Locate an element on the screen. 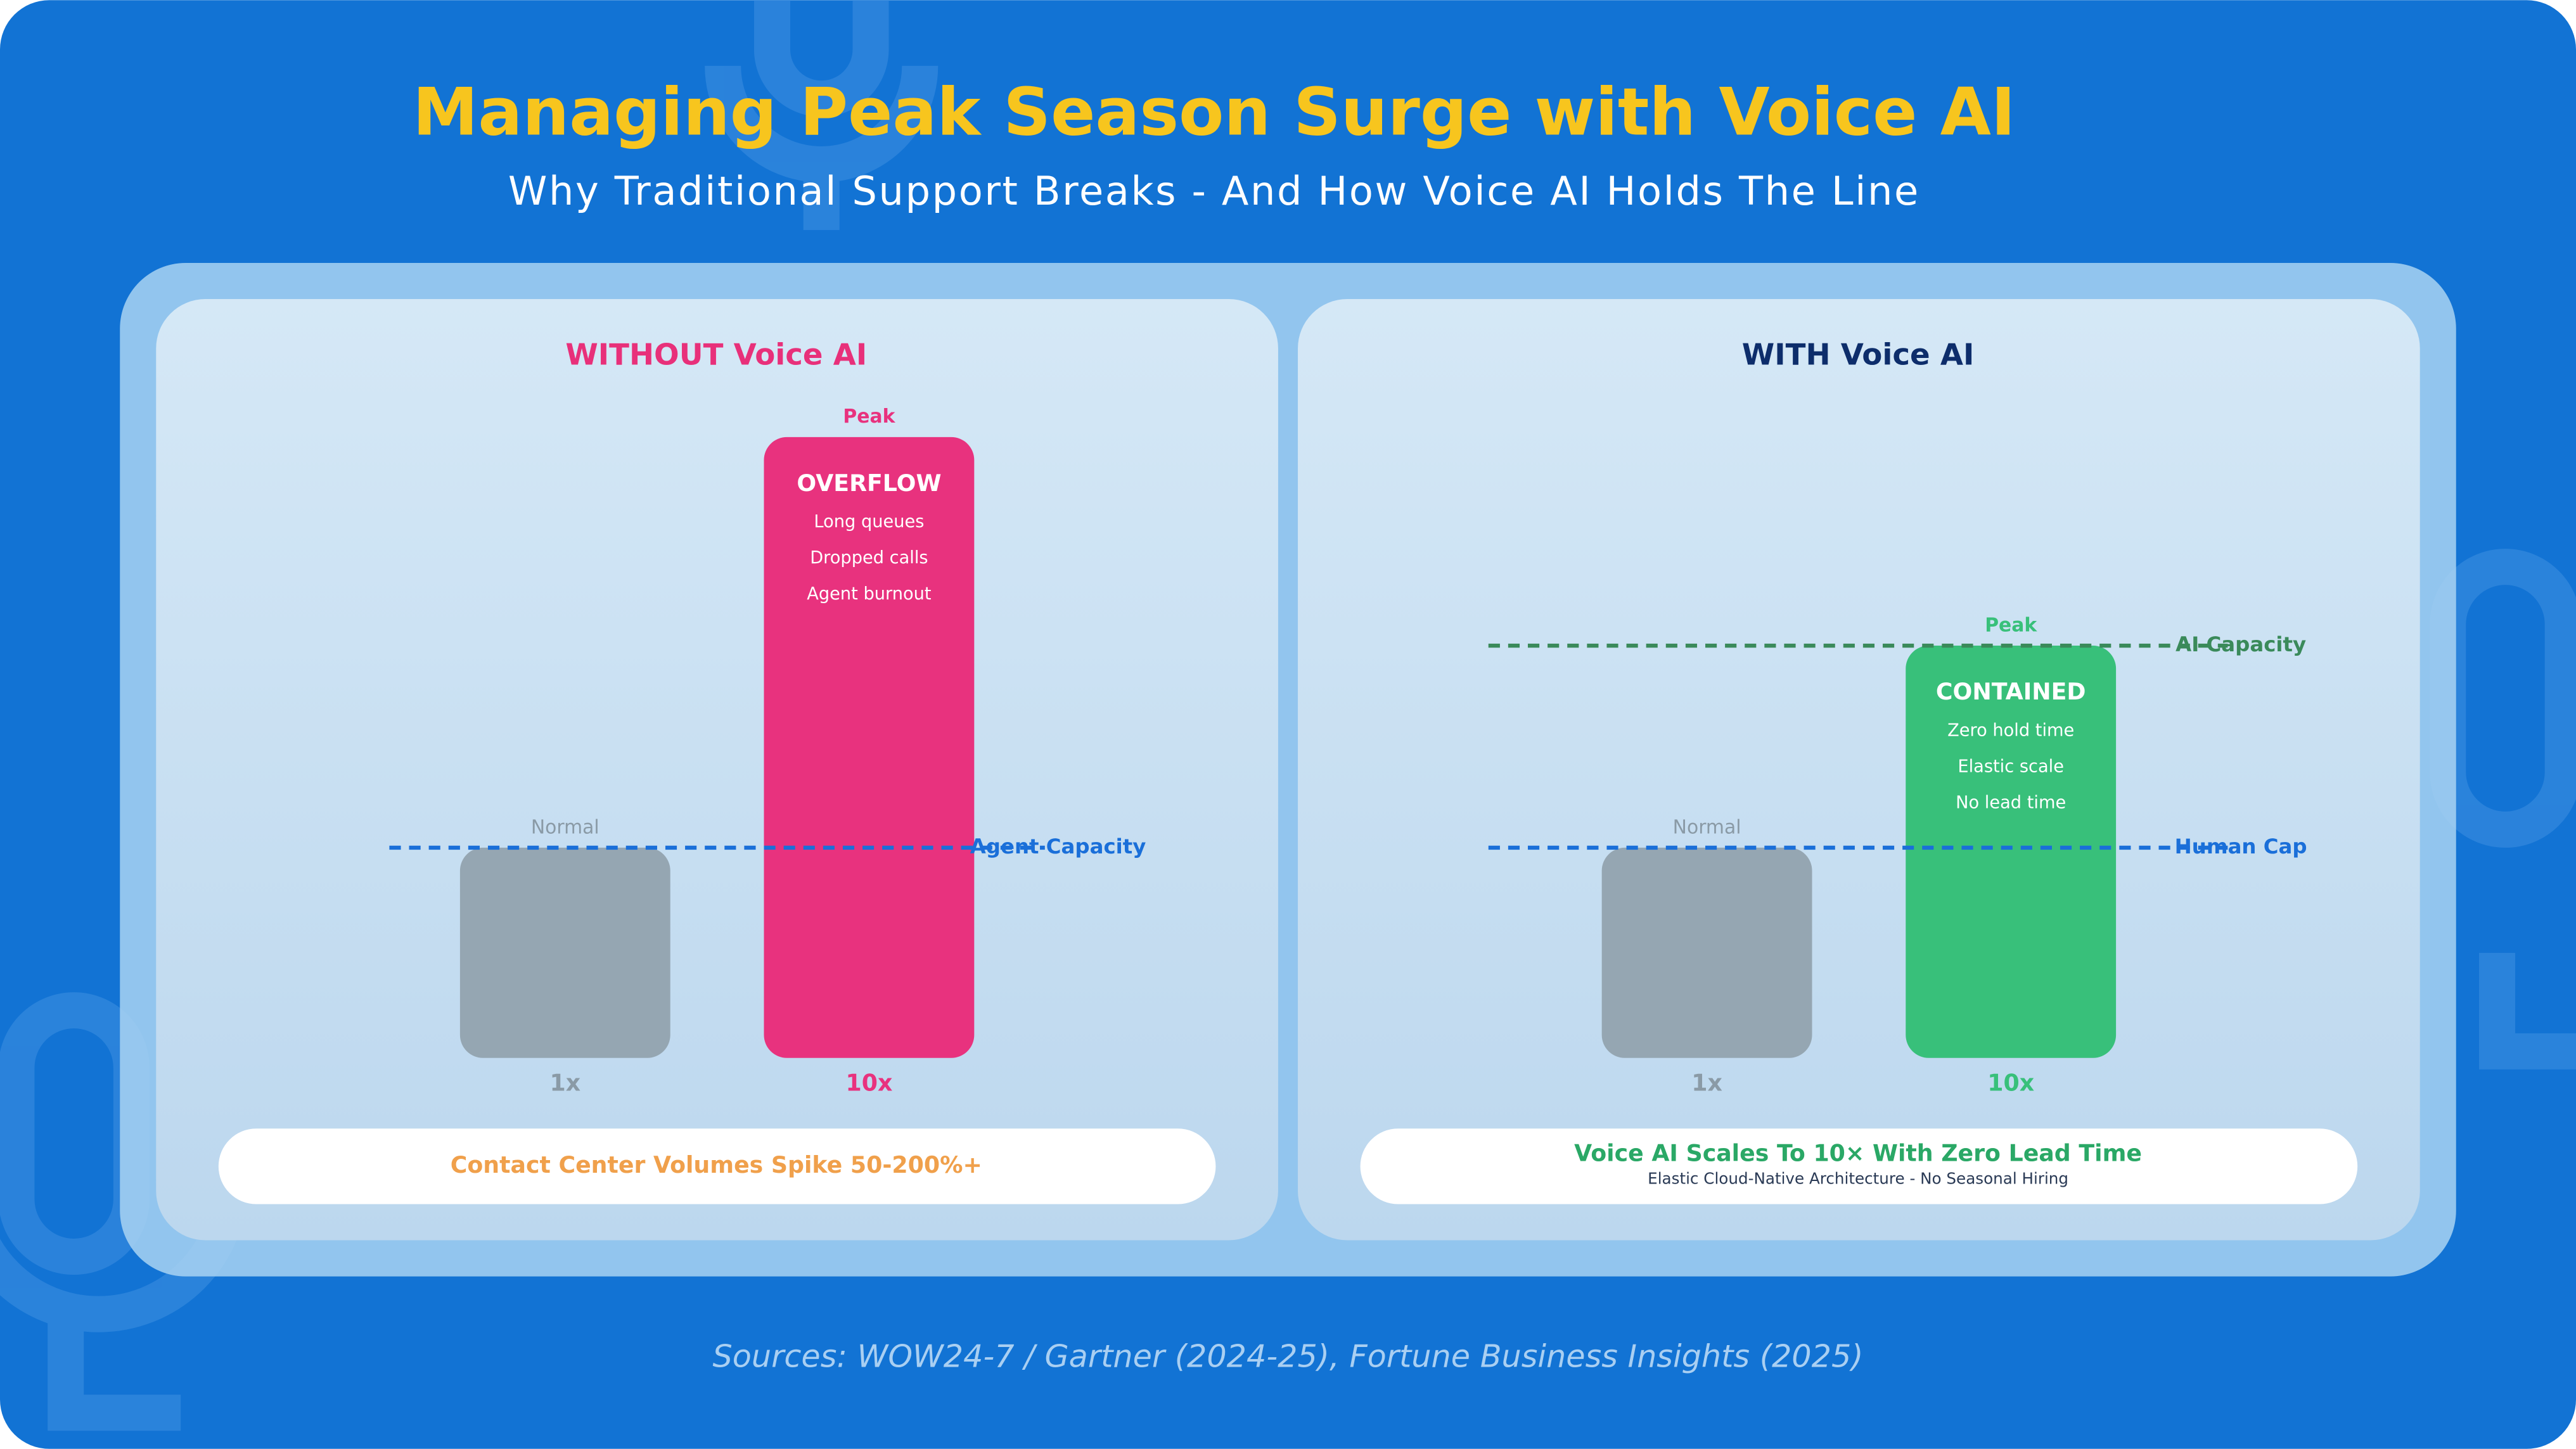 Image resolution: width=2576 pixels, height=1449 pixels. capacity-label: Human Cap is located at coordinates (2241, 847).